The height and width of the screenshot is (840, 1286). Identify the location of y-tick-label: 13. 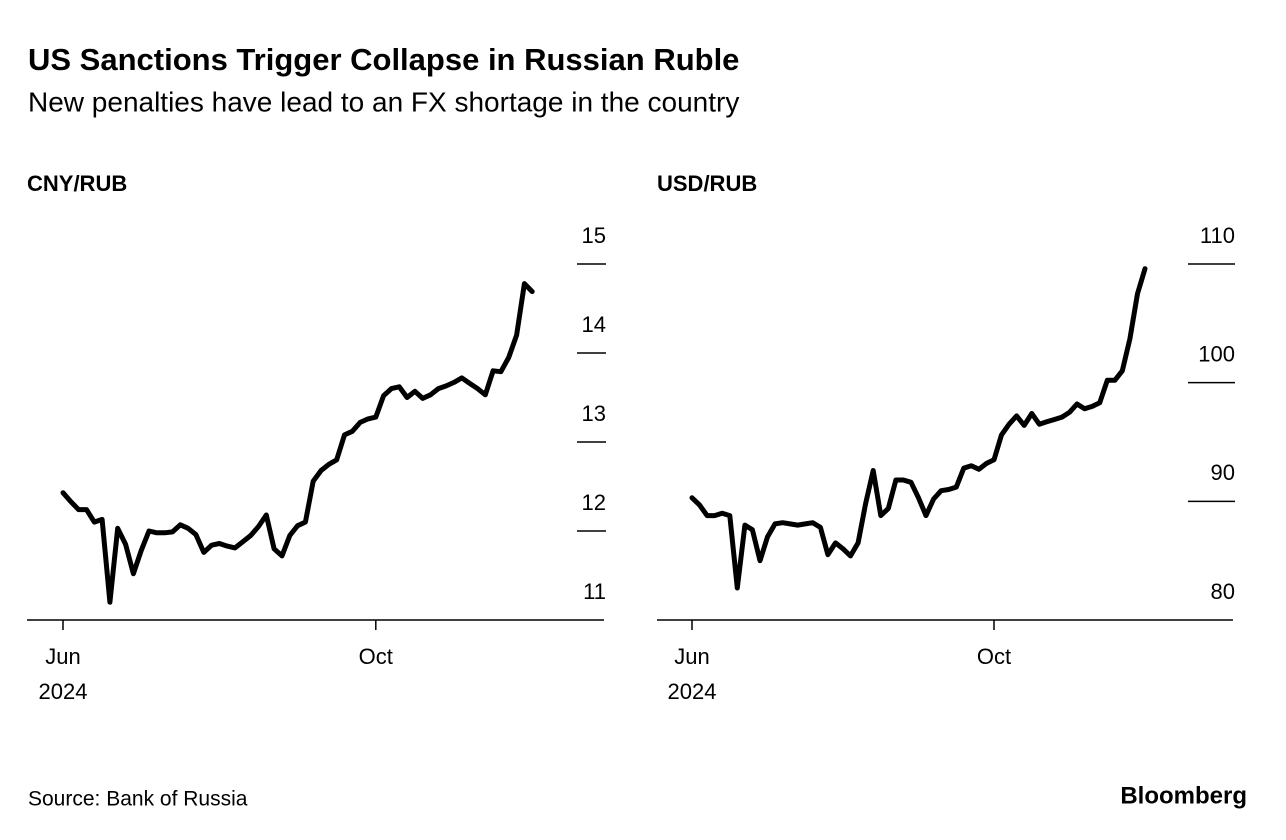
(594, 413).